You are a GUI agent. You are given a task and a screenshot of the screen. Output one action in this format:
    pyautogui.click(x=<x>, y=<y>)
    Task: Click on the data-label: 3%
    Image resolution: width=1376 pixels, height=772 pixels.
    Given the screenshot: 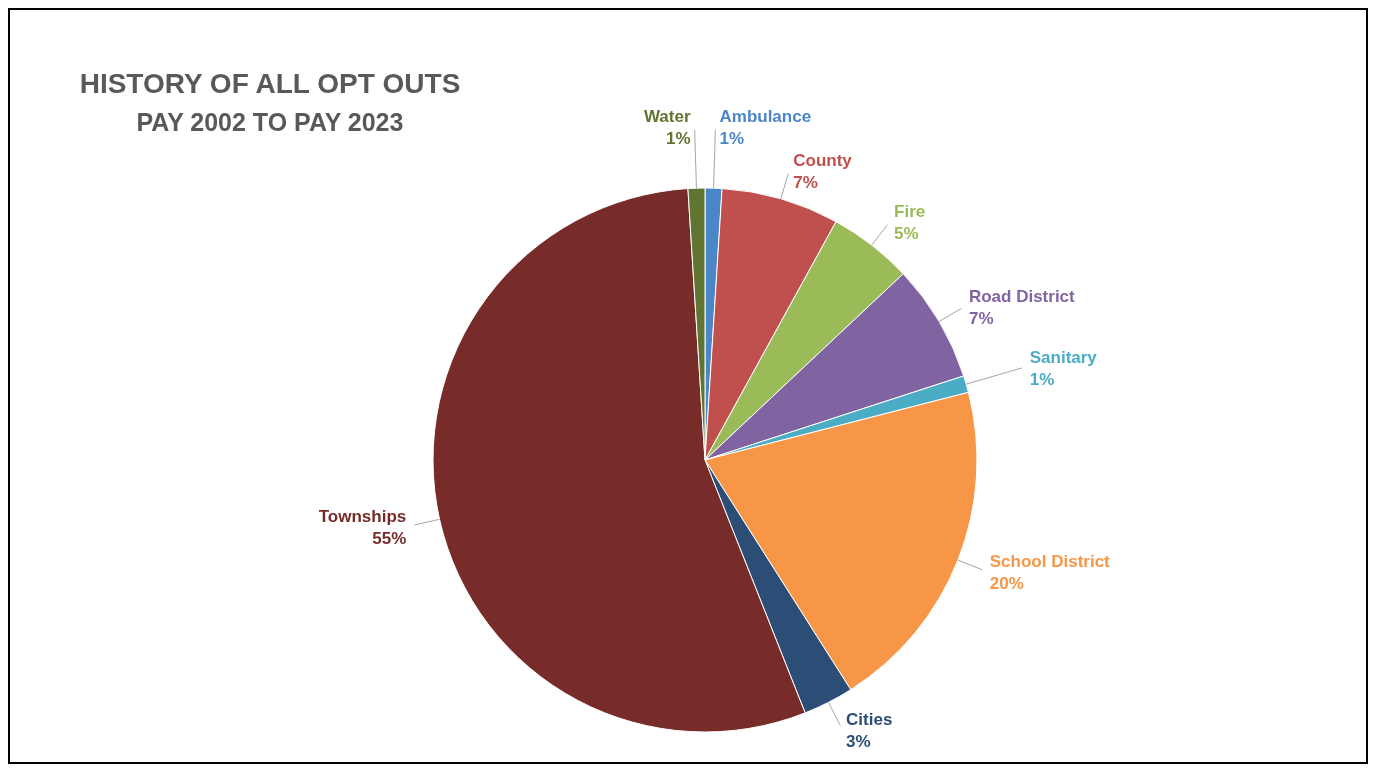 What is the action you would take?
    pyautogui.click(x=858, y=742)
    